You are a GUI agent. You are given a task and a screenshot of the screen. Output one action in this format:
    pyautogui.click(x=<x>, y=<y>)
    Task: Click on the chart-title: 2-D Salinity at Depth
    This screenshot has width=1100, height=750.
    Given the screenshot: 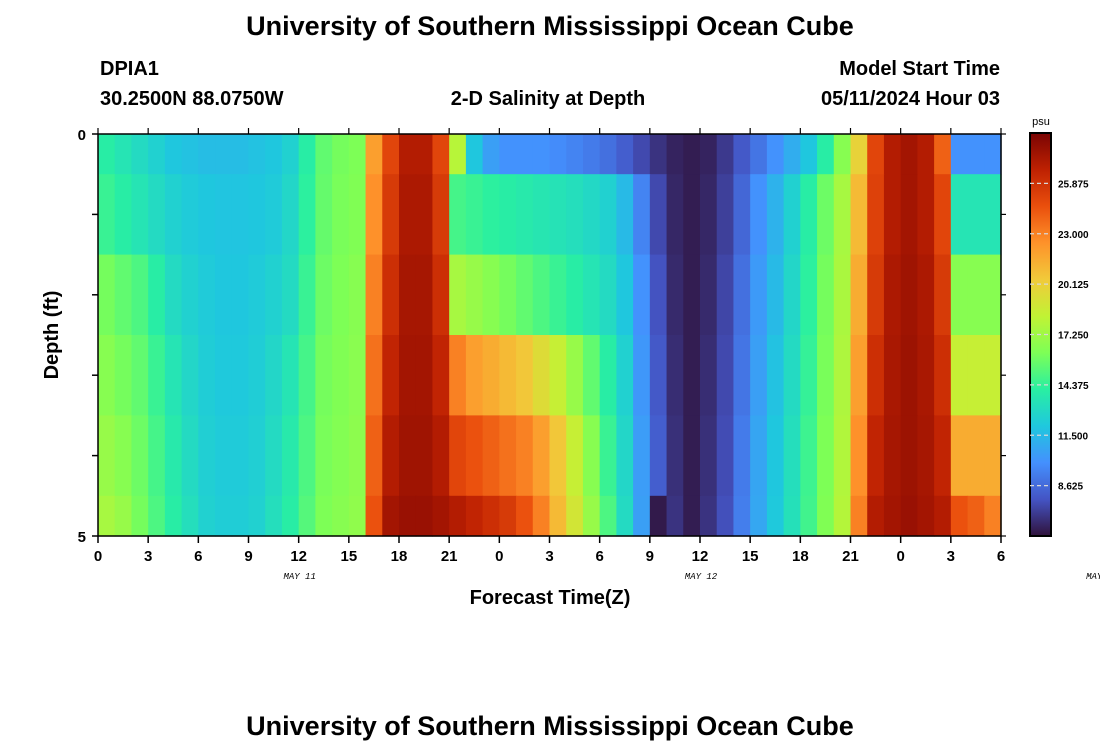 What is the action you would take?
    pyautogui.click(x=548, y=99)
    